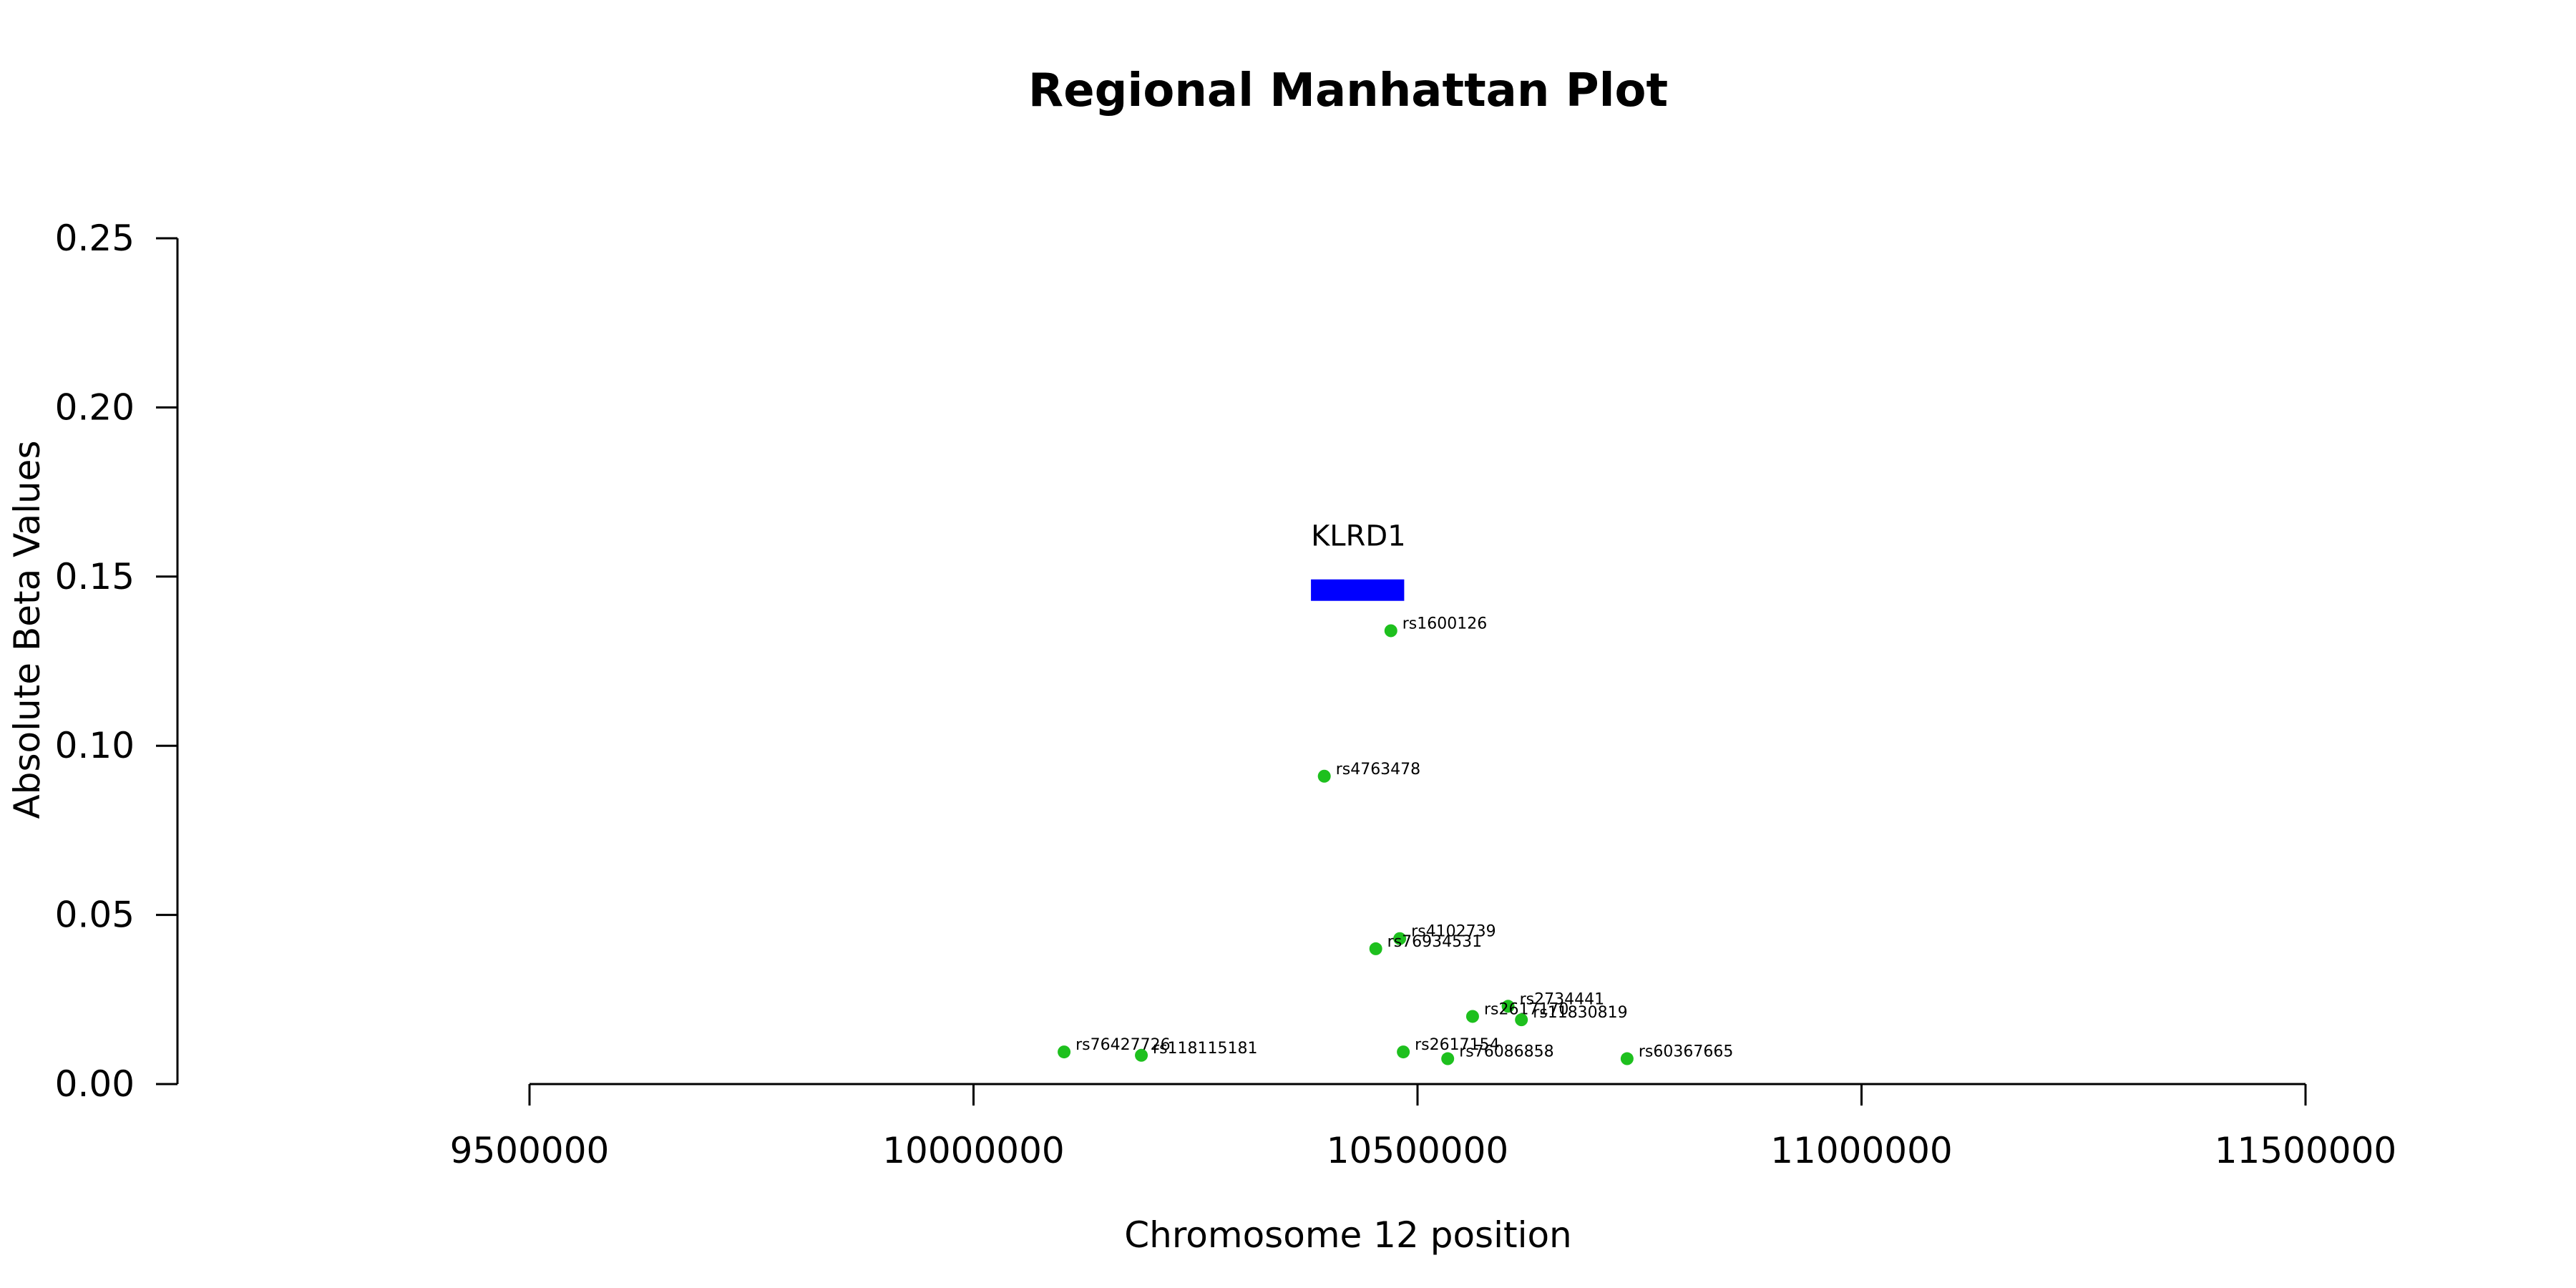  Describe the element at coordinates (1205, 1049) in the screenshot. I see `snp-label: rs118115181` at that location.